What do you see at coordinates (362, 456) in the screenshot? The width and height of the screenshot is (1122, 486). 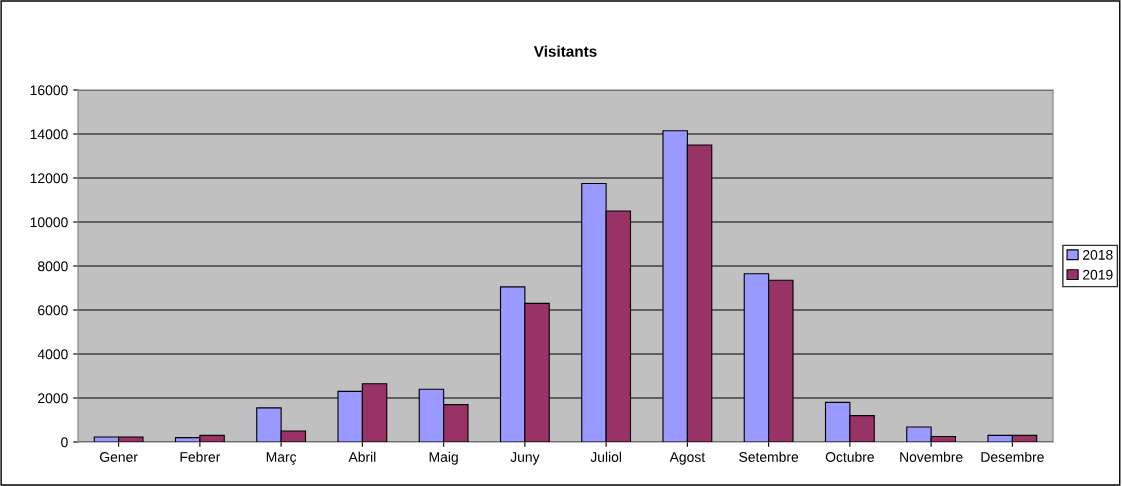 I see `x-tick-label: Abril` at bounding box center [362, 456].